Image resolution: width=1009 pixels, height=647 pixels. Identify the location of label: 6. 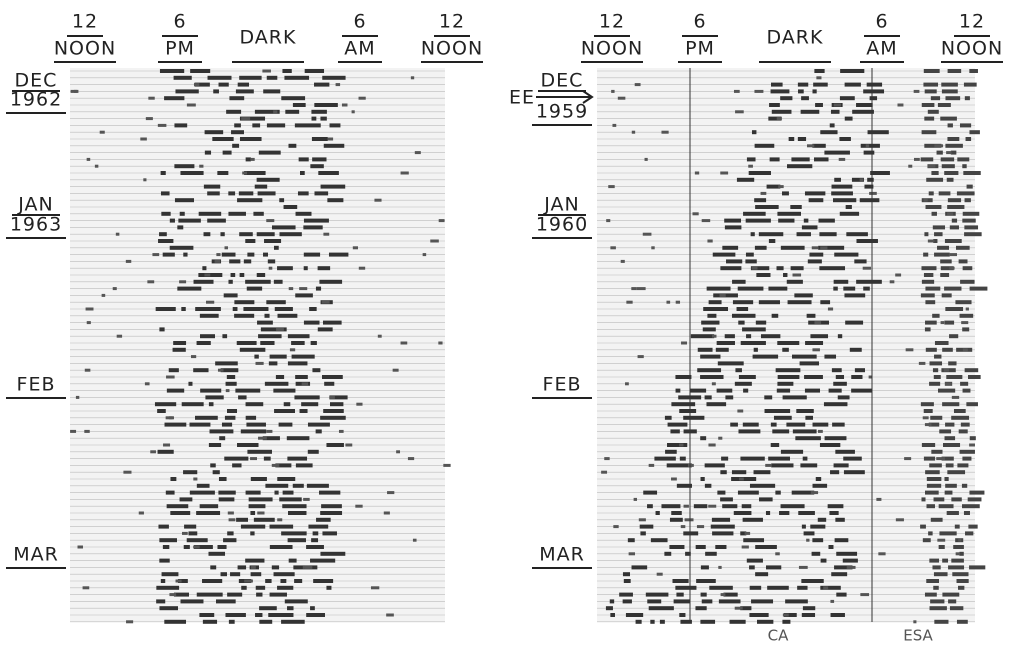
(881, 22).